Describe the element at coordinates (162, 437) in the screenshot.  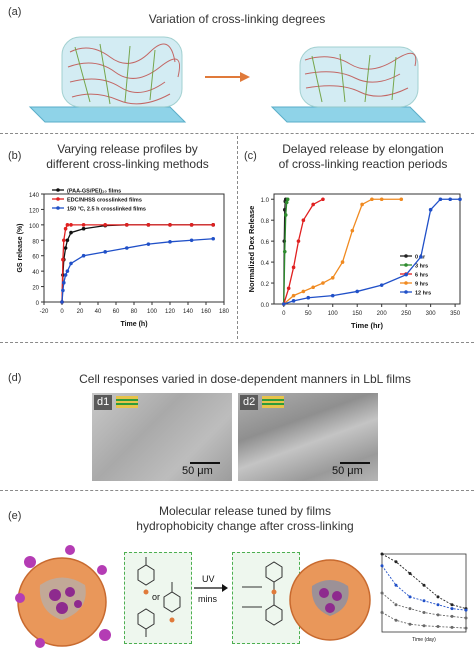
I see `micrograph-d1` at that location.